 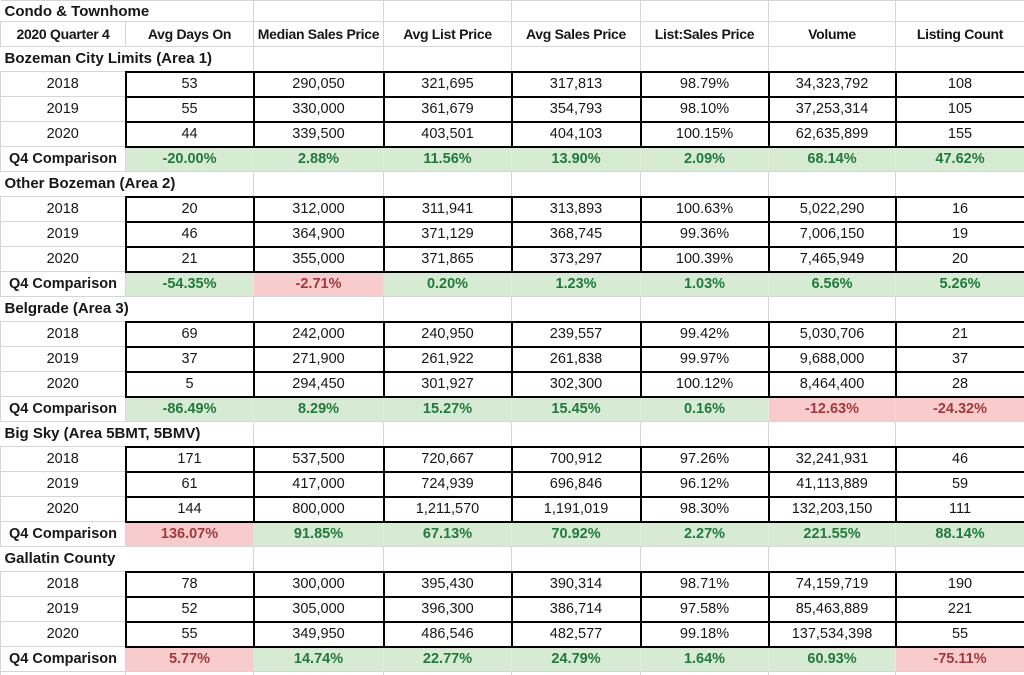 I want to click on comparison-cell: 91.85%, so click(x=319, y=533).